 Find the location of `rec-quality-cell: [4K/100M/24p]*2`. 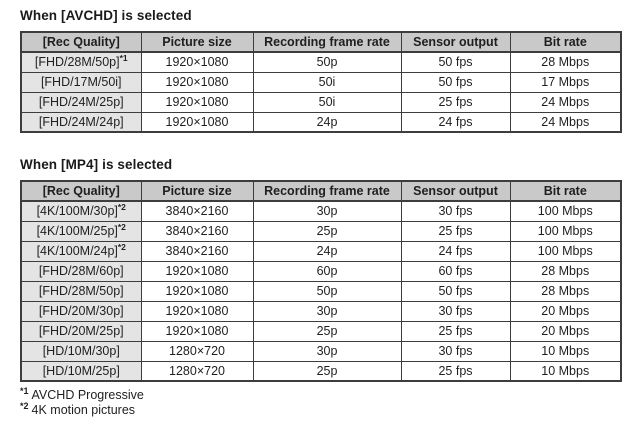

rec-quality-cell: [4K/100M/24p]*2 is located at coordinates (81, 251).